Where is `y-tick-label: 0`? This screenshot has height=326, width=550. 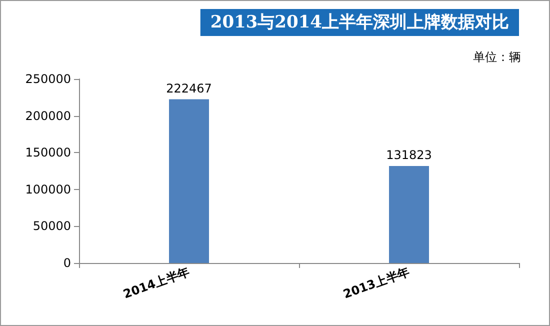
y-tick-label: 0 is located at coordinates (67, 263).